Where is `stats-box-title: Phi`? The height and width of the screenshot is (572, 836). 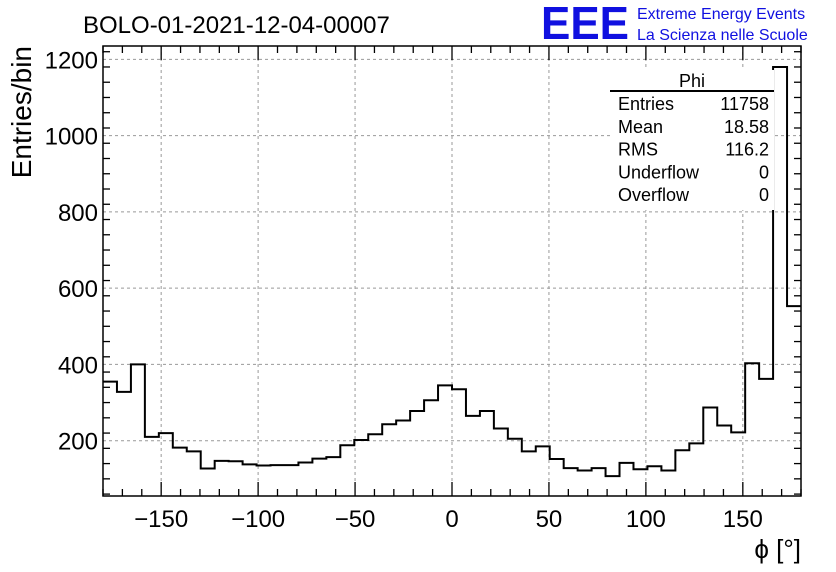
stats-box-title: Phi is located at coordinates (692, 81).